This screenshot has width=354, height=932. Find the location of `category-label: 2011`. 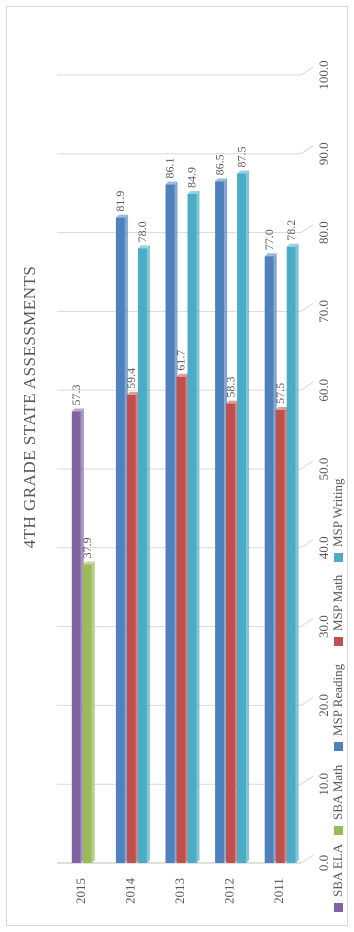

category-label: 2011 is located at coordinates (278, 891).